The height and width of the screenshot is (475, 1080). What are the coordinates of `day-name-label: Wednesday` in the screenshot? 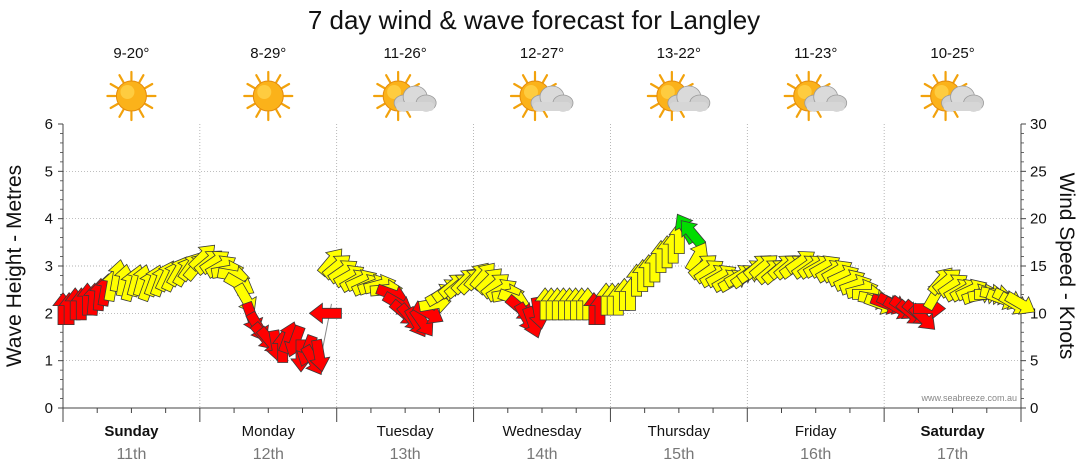 It's located at (542, 431).